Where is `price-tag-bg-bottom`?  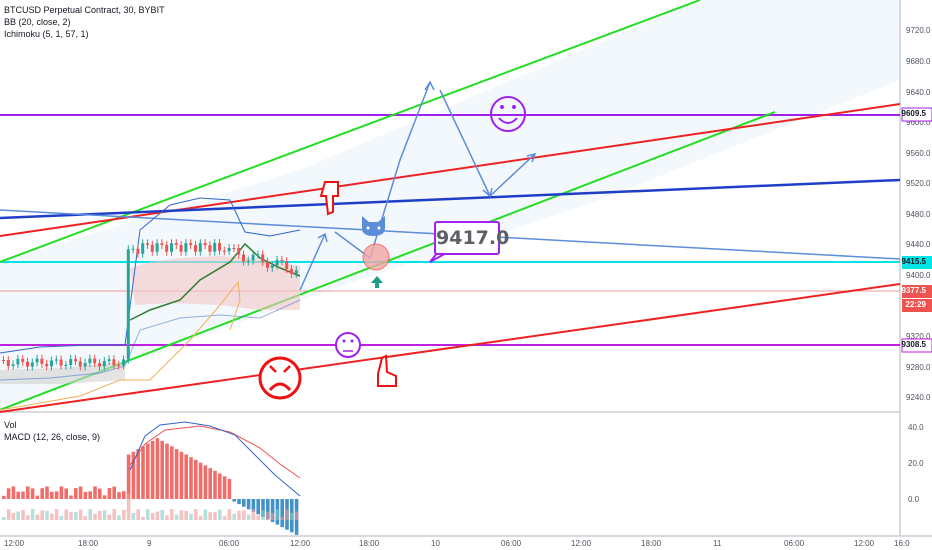 price-tag-bg-bottom is located at coordinates (916, 345).